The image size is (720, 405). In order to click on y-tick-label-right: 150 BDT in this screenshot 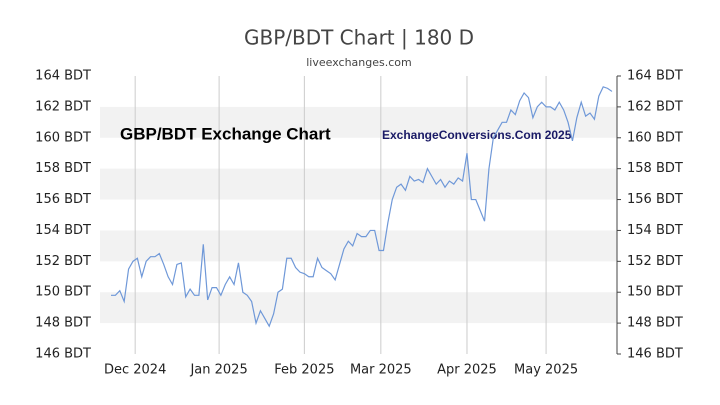, I will do `click(655, 292)`.